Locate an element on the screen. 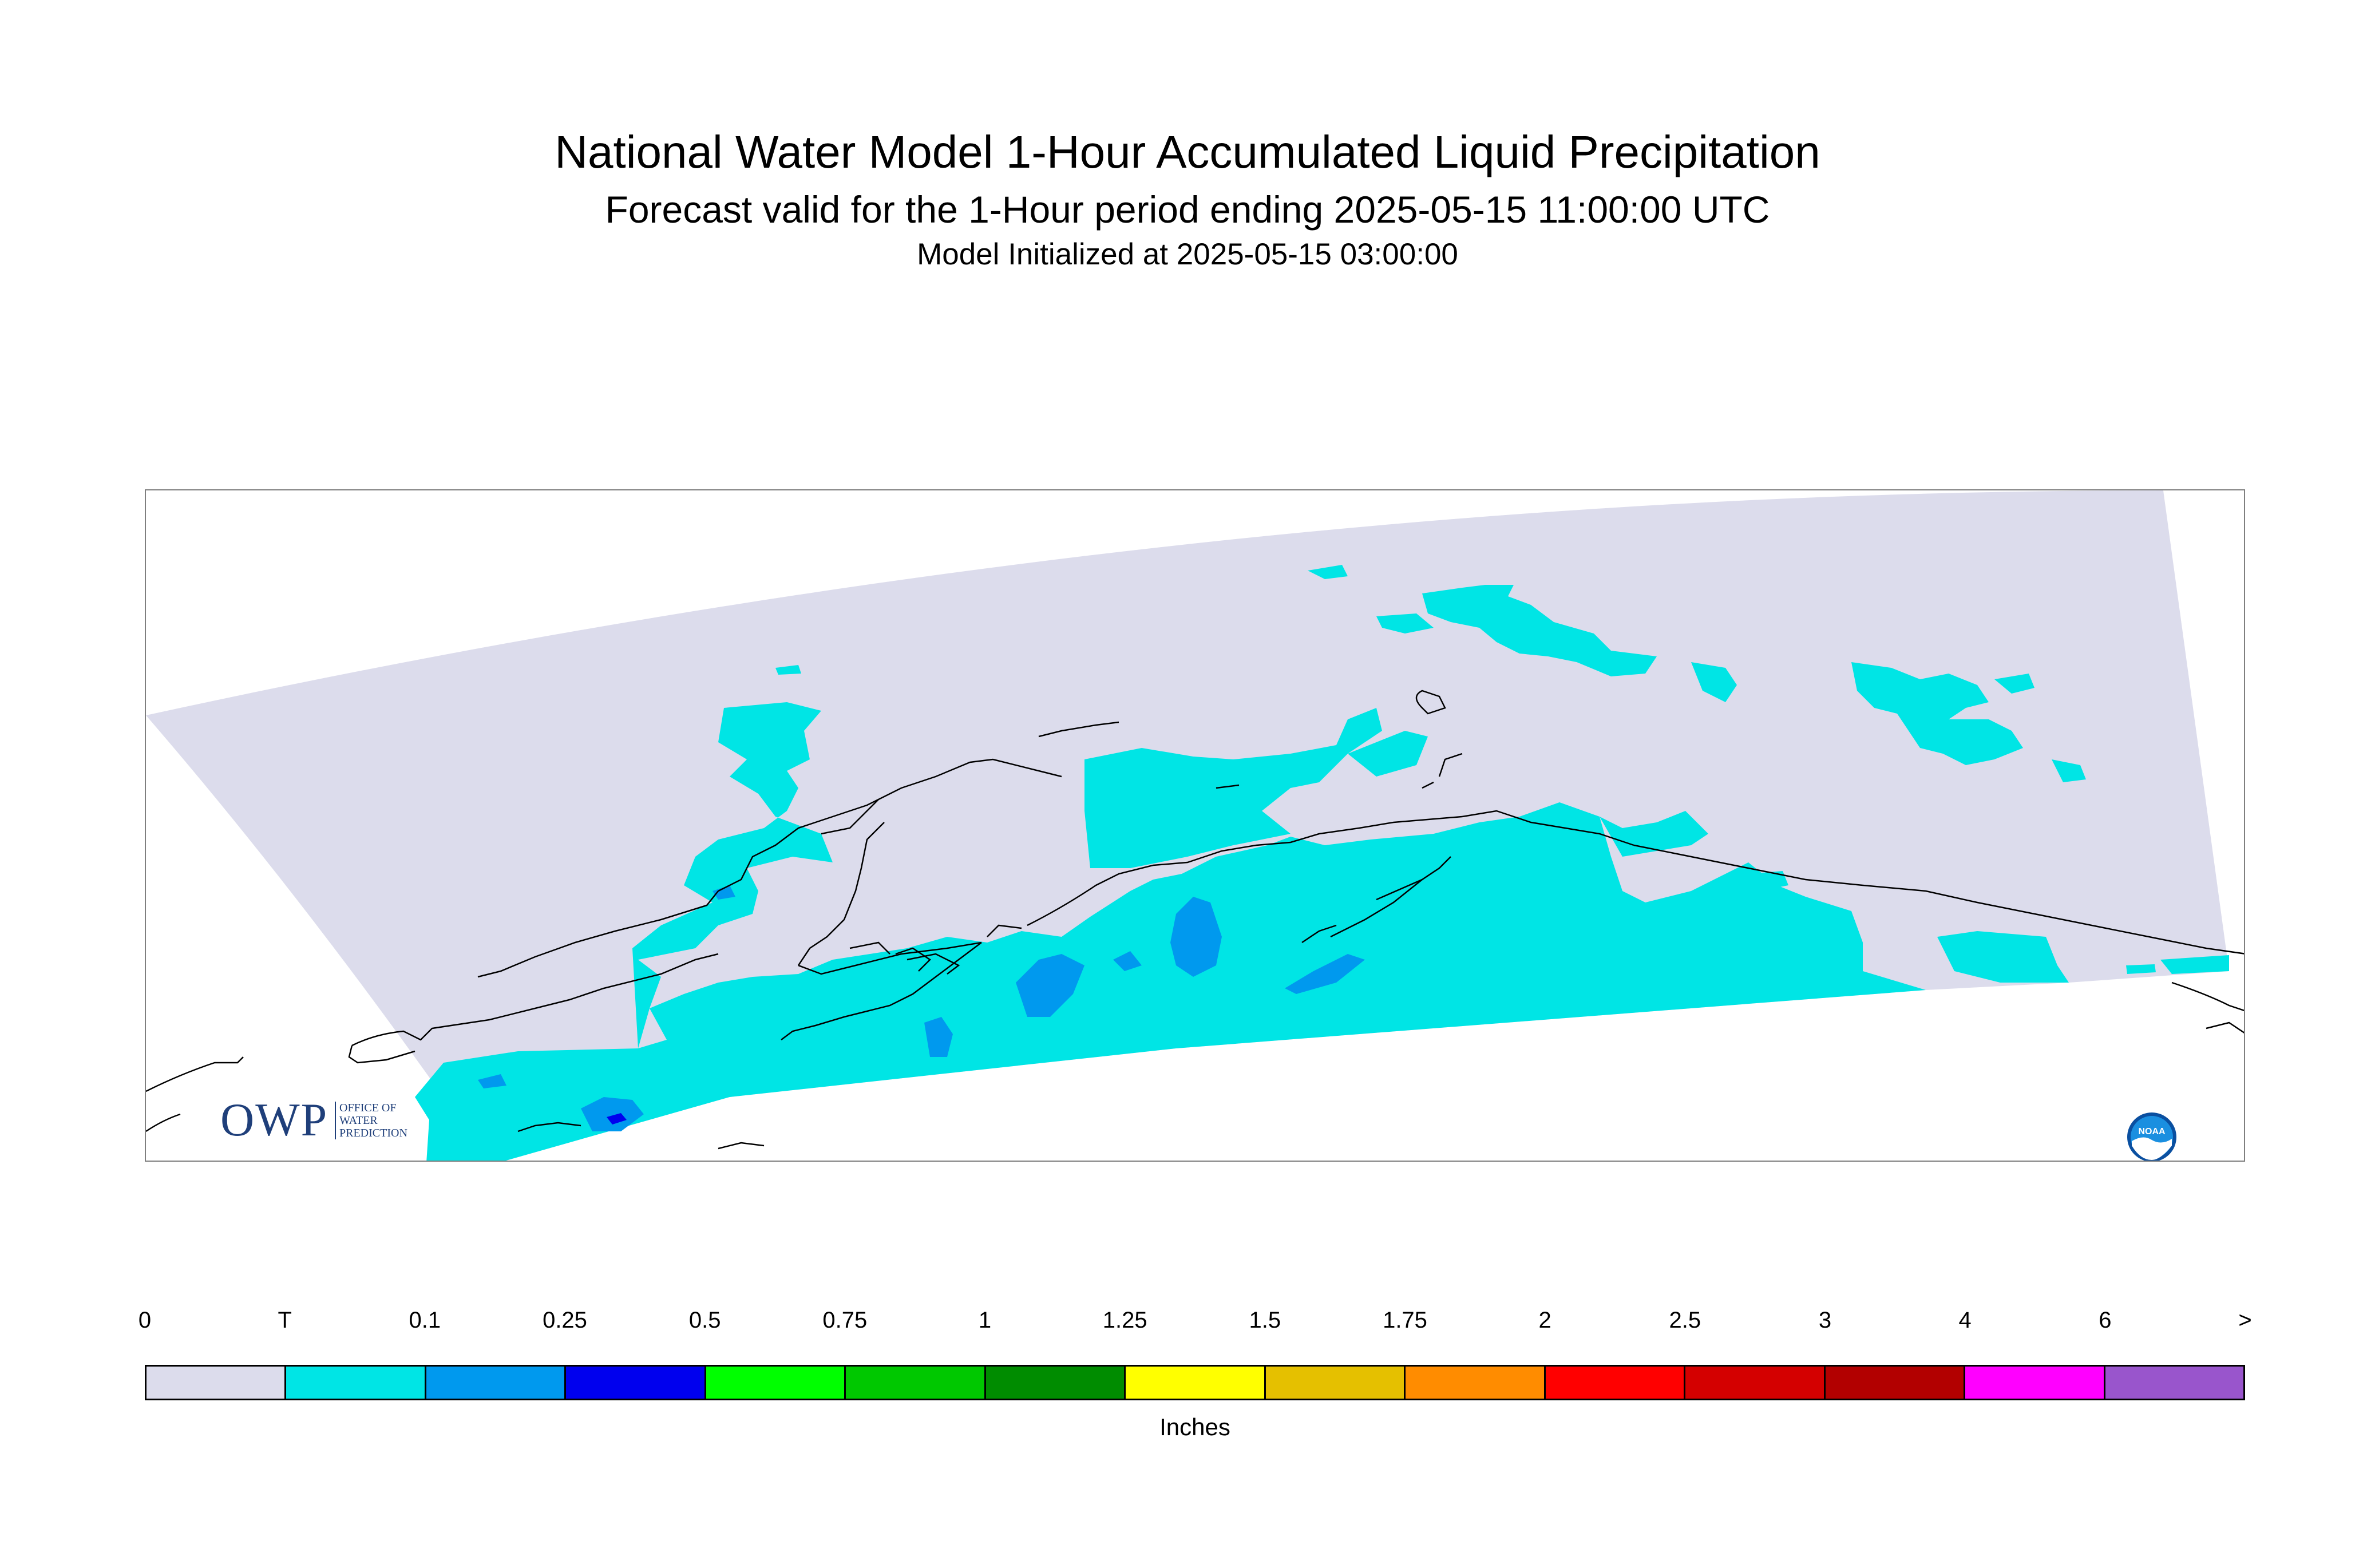  owp-logo-subtext: OFFICE OF WATER PREDICTION is located at coordinates (371, 1120).